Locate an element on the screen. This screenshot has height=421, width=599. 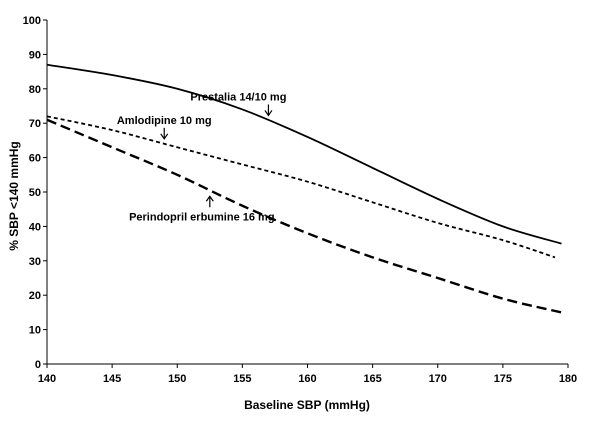
x-tick-label: 160 is located at coordinates (307, 379).